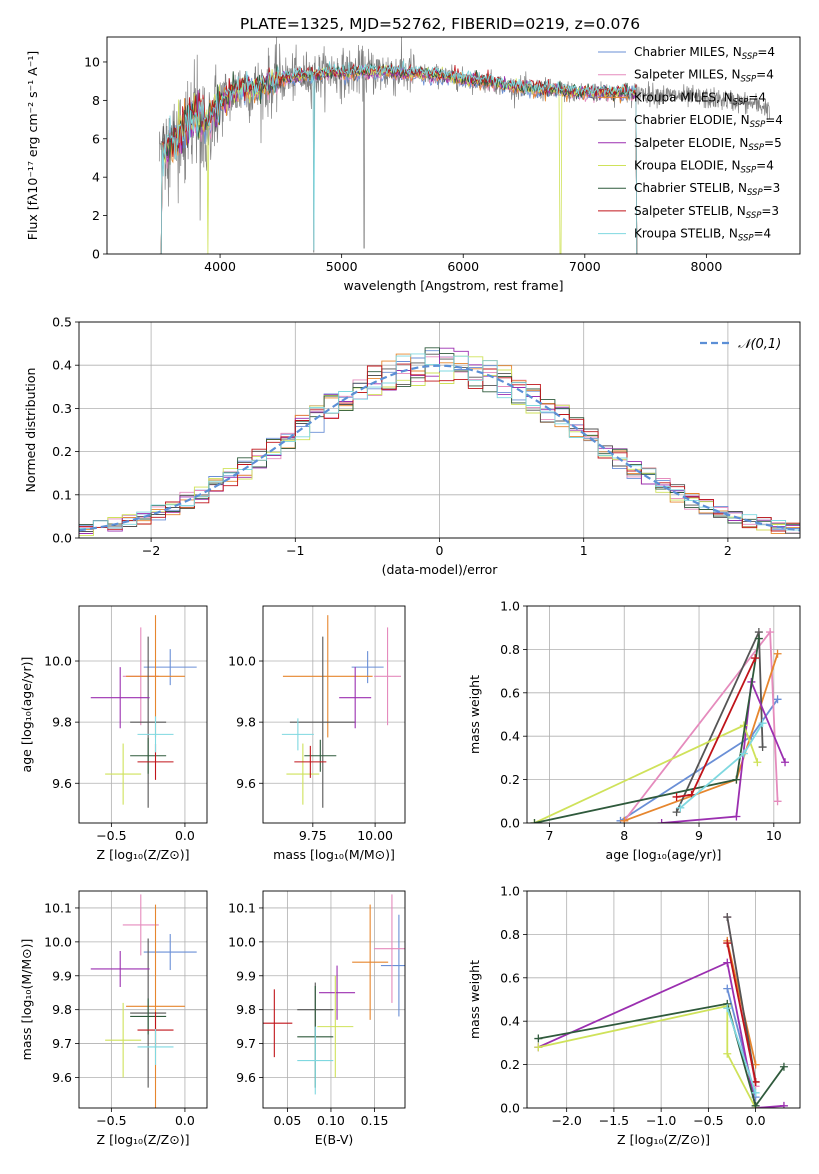 Image resolution: width=819 pixels, height=1174 pixels. I want to click on y-tick-label: 0.4, so click(510, 736).